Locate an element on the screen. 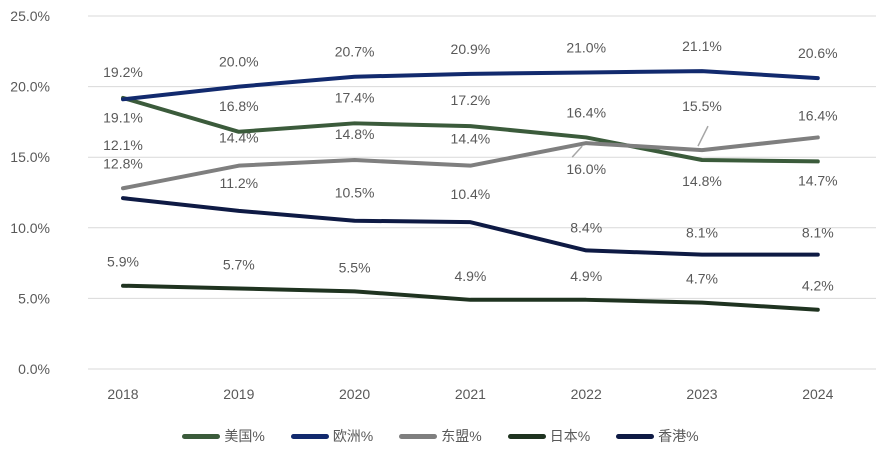  data-label: 19.2% is located at coordinates (123, 72).